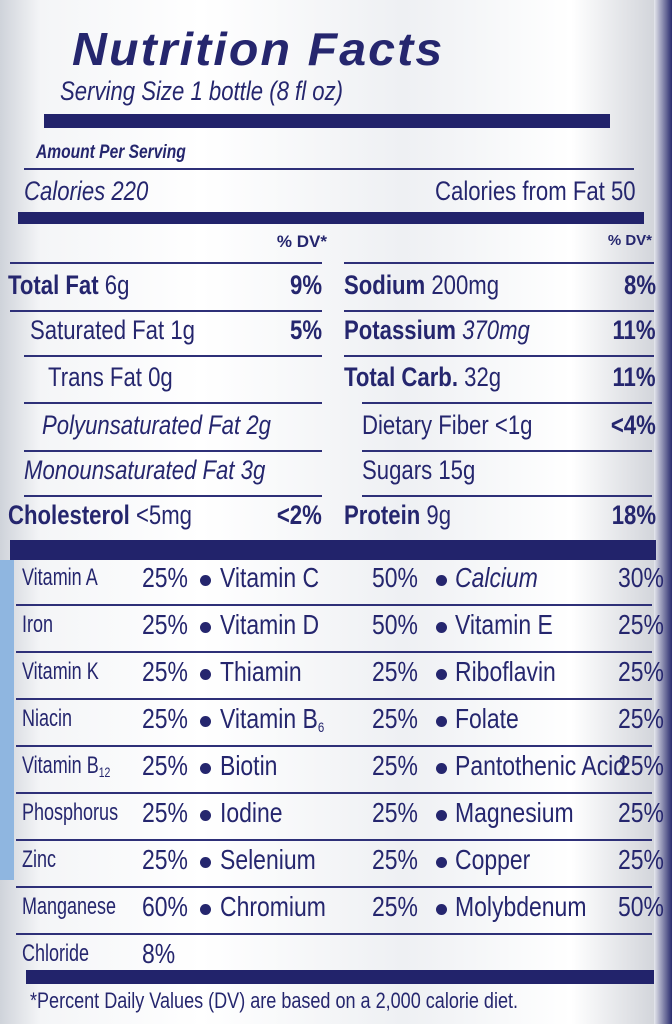  What do you see at coordinates (60, 672) in the screenshot?
I see `vitamin-name: Vitamin K` at bounding box center [60, 672].